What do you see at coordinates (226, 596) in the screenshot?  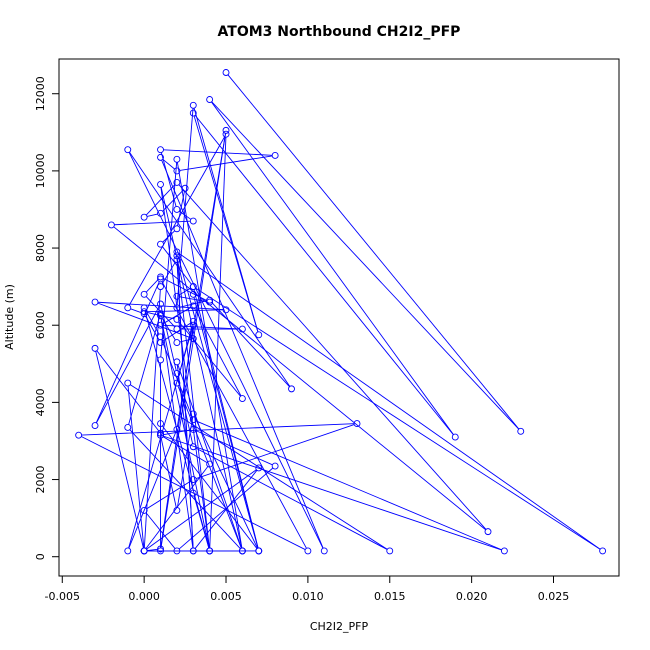 I see `x-tick-label: 0.005` at bounding box center [226, 596].